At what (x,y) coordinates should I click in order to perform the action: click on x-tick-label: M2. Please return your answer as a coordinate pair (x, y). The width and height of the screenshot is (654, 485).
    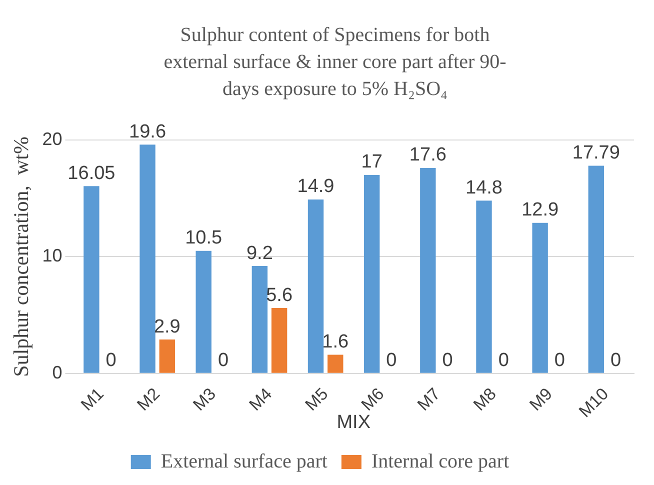
    Looking at the image, I should click on (148, 399).